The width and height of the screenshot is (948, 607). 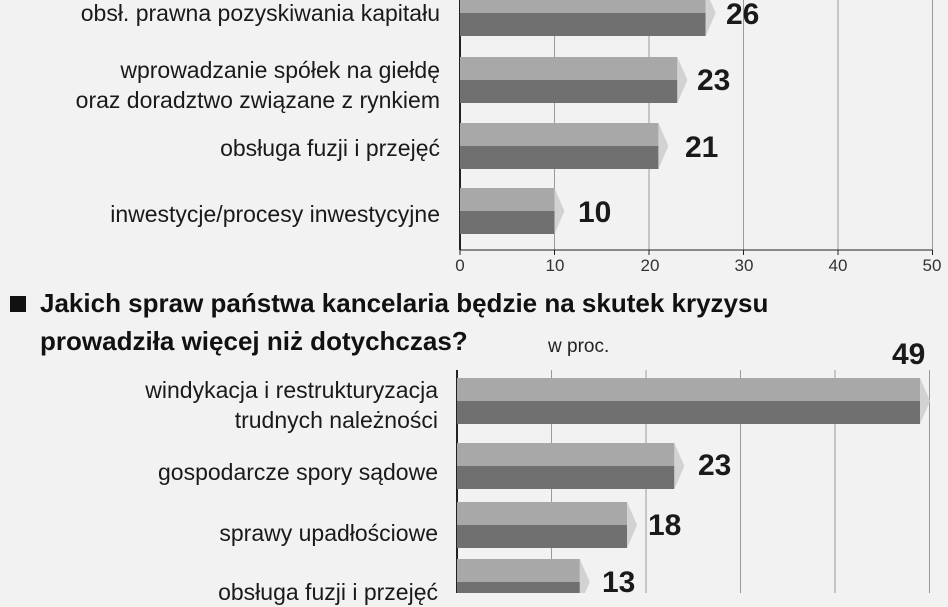 What do you see at coordinates (595, 212) in the screenshot?
I see `data-label: 10` at bounding box center [595, 212].